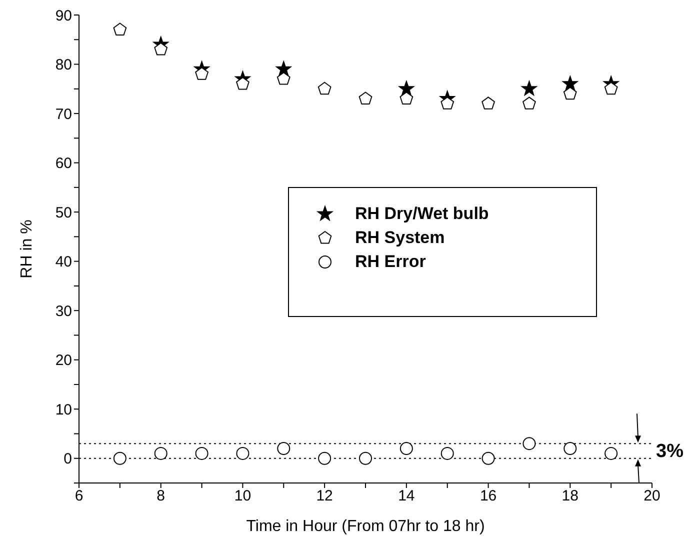 The height and width of the screenshot is (551, 689). I want to click on y-tick-label: 30, so click(63, 311).